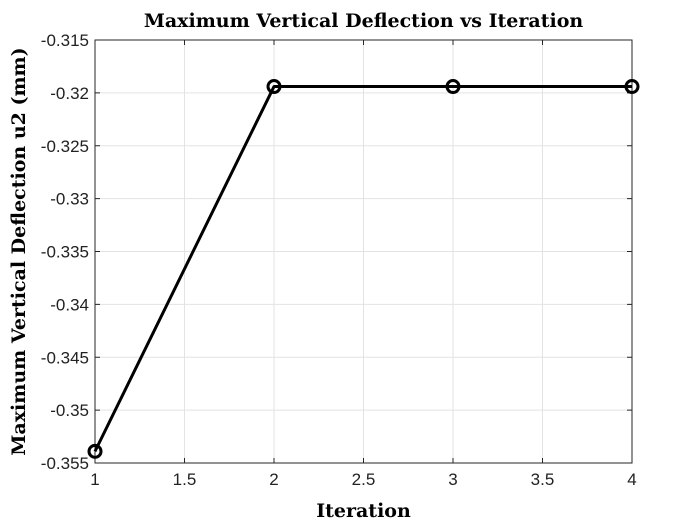 The image size is (700, 525). Describe the element at coordinates (543, 479) in the screenshot. I see `x-tick-label: 3.5` at that location.